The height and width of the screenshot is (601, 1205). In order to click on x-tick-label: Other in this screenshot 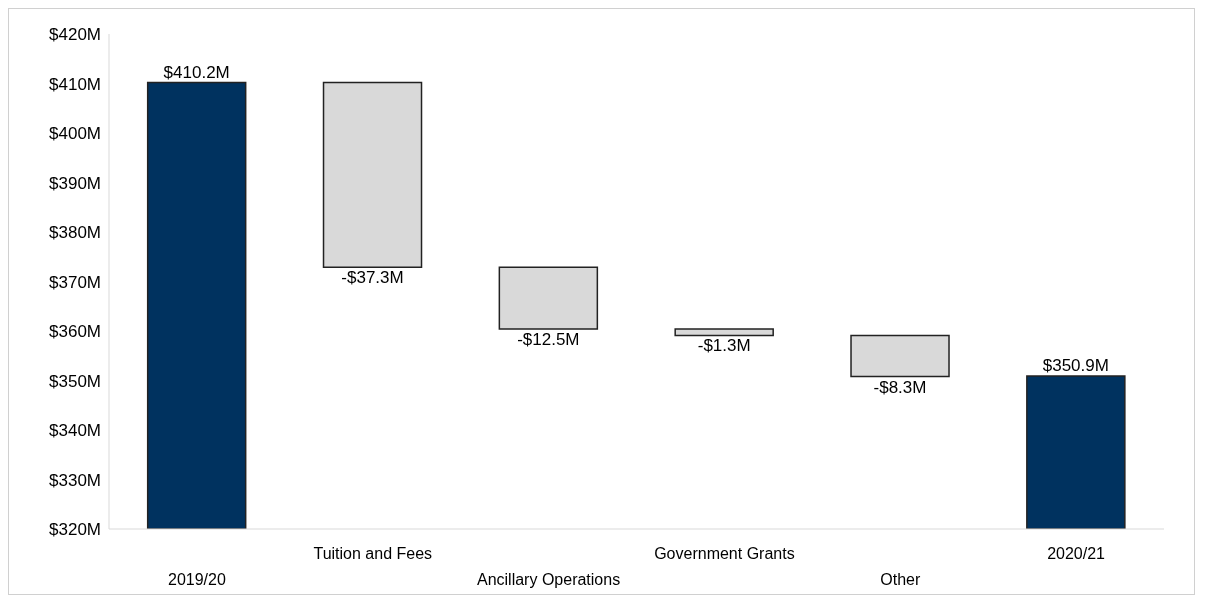, I will do `click(900, 579)`.